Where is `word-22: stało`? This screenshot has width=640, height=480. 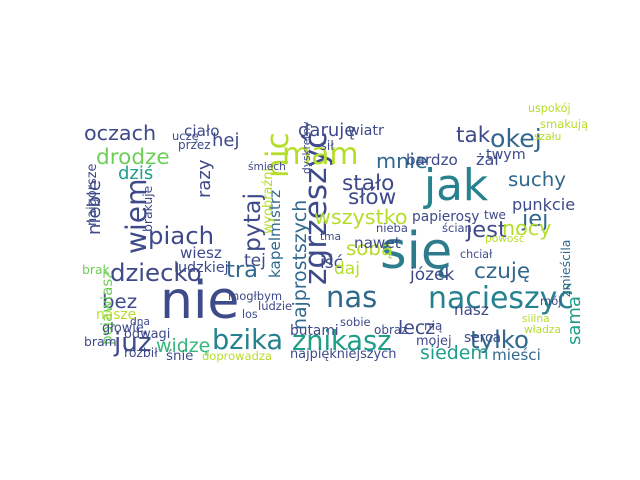
word-22: stało is located at coordinates (368, 183).